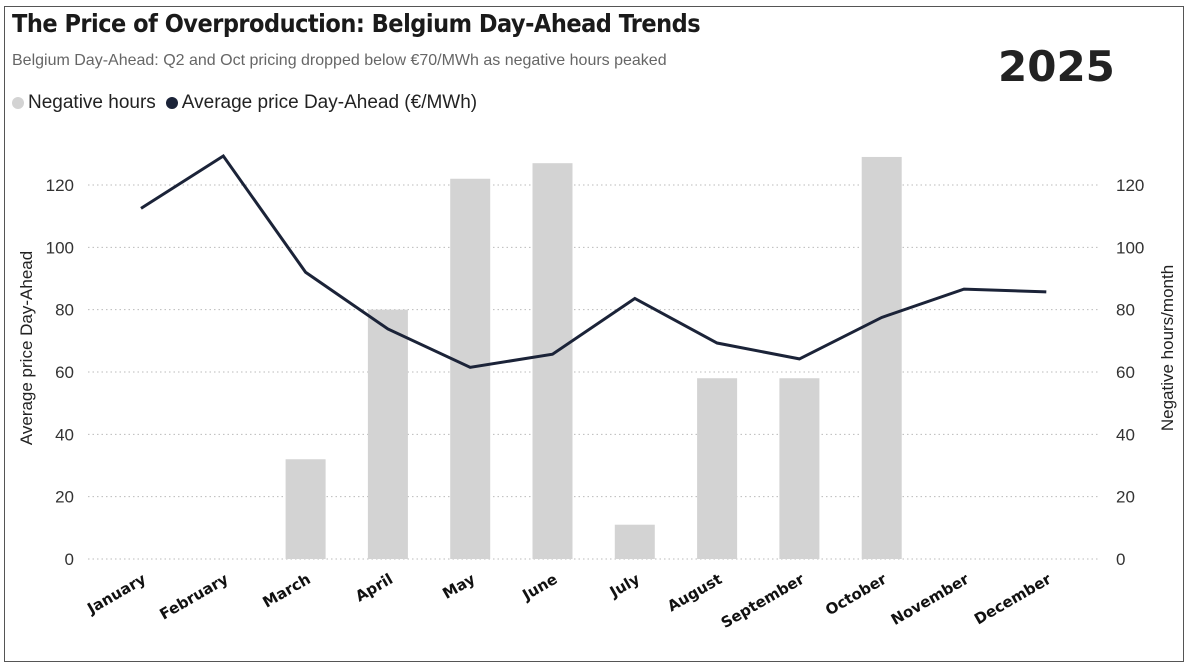 Image resolution: width=1190 pixels, height=669 pixels. I want to click on y-tick-label: 100, so click(60, 247).